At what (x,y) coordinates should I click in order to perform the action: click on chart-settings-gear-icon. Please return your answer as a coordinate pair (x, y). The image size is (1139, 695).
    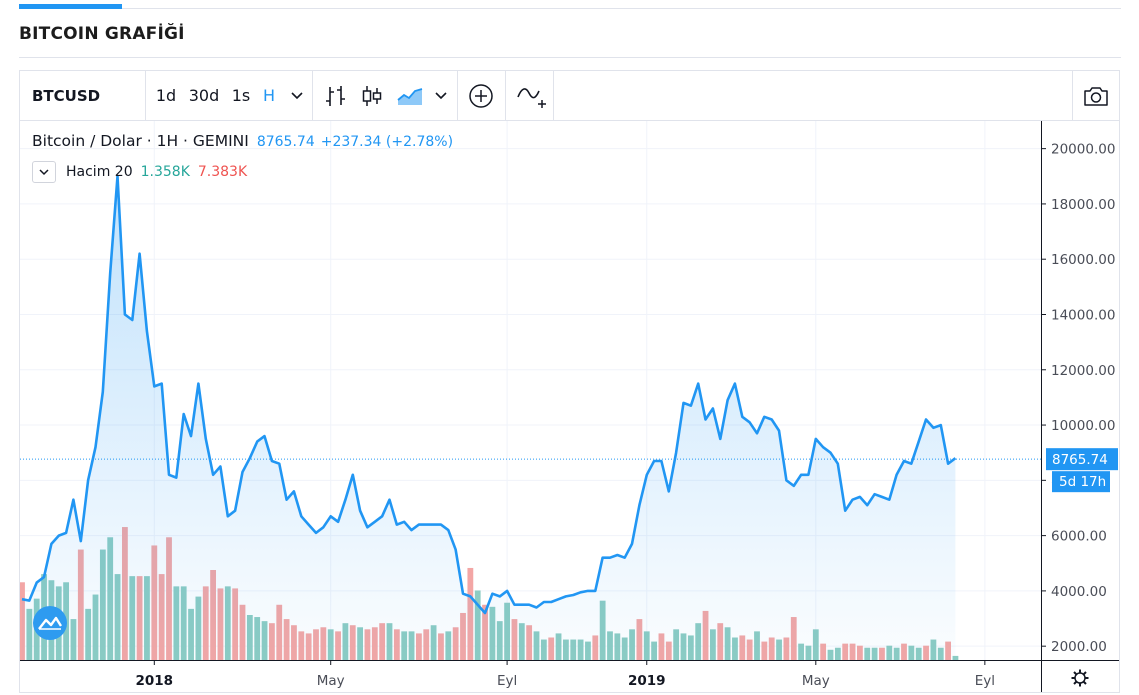
    Looking at the image, I should click on (1080, 678).